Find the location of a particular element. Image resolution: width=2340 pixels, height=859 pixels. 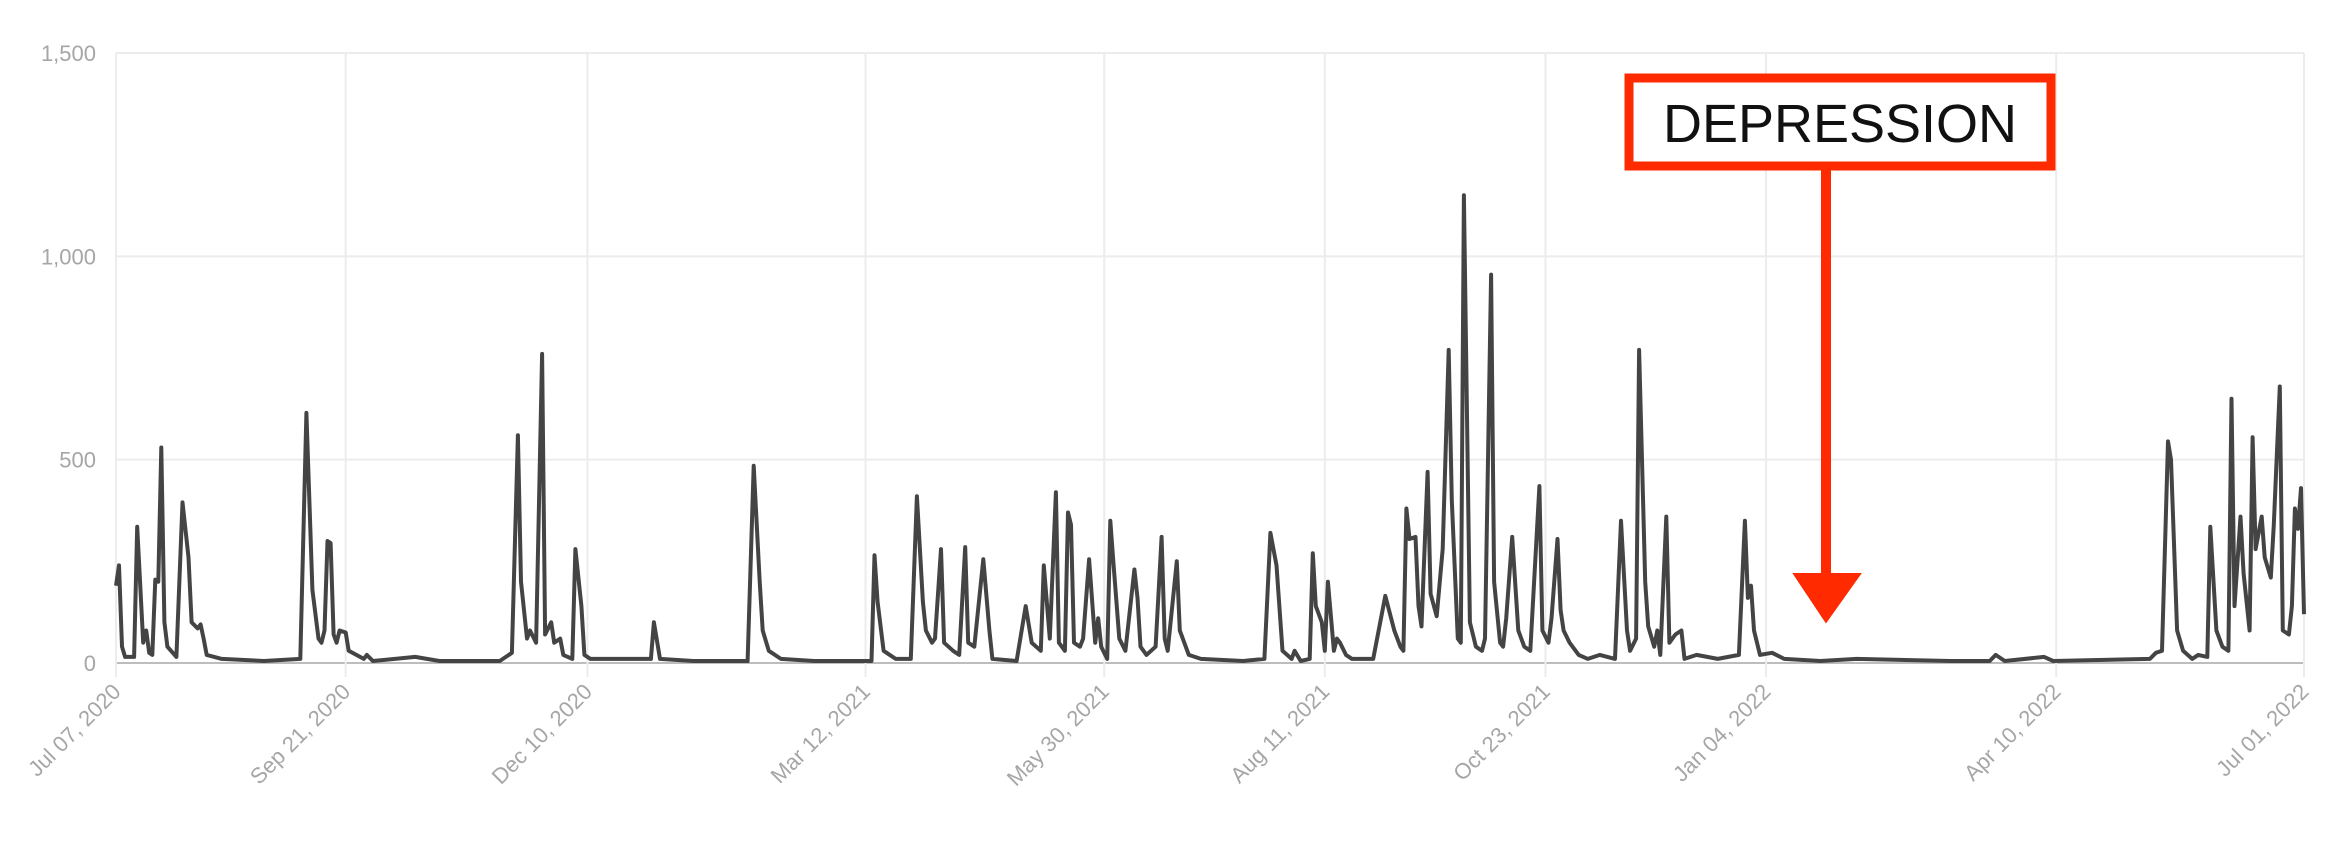

annotation: DEPRESSION is located at coordinates (1840, 348).